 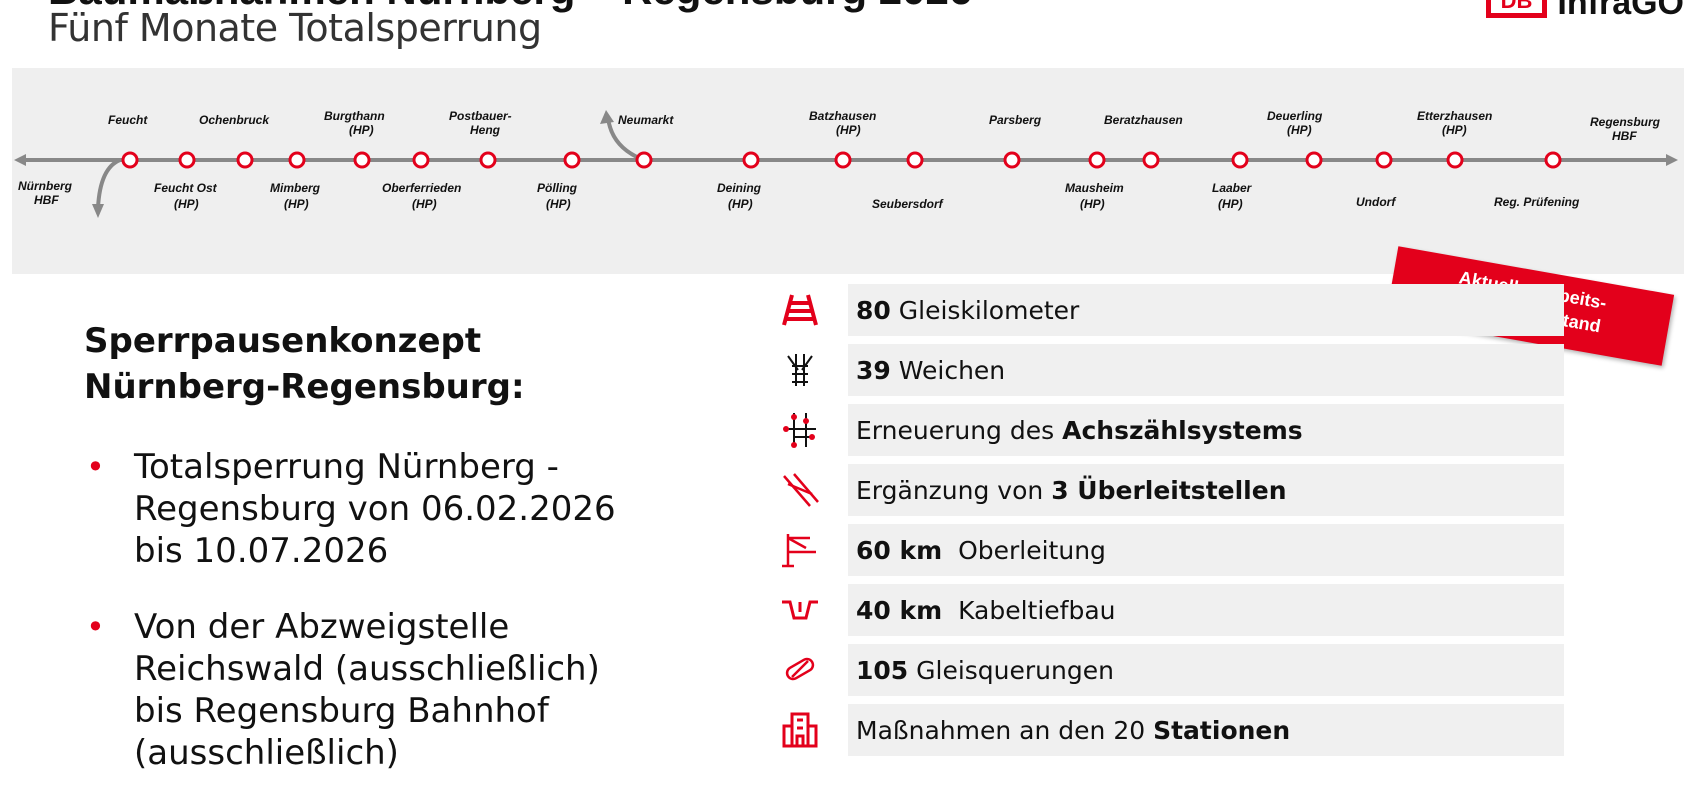 I want to click on heading-line: Sperrpausenkonzept, so click(x=283, y=341).